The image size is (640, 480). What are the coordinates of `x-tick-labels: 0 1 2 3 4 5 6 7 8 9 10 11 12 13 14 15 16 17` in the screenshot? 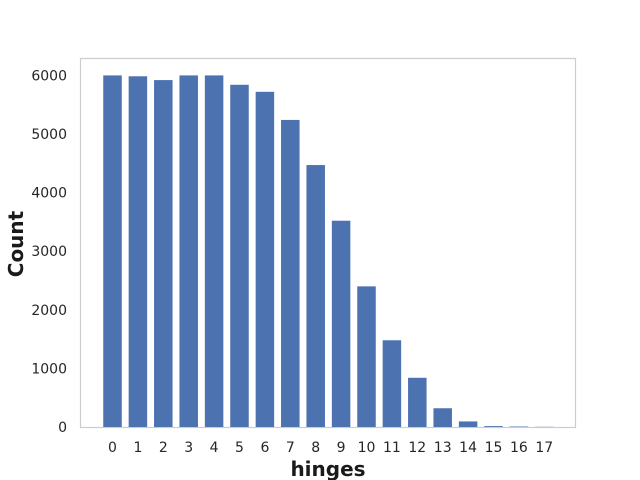 It's located at (330, 448).